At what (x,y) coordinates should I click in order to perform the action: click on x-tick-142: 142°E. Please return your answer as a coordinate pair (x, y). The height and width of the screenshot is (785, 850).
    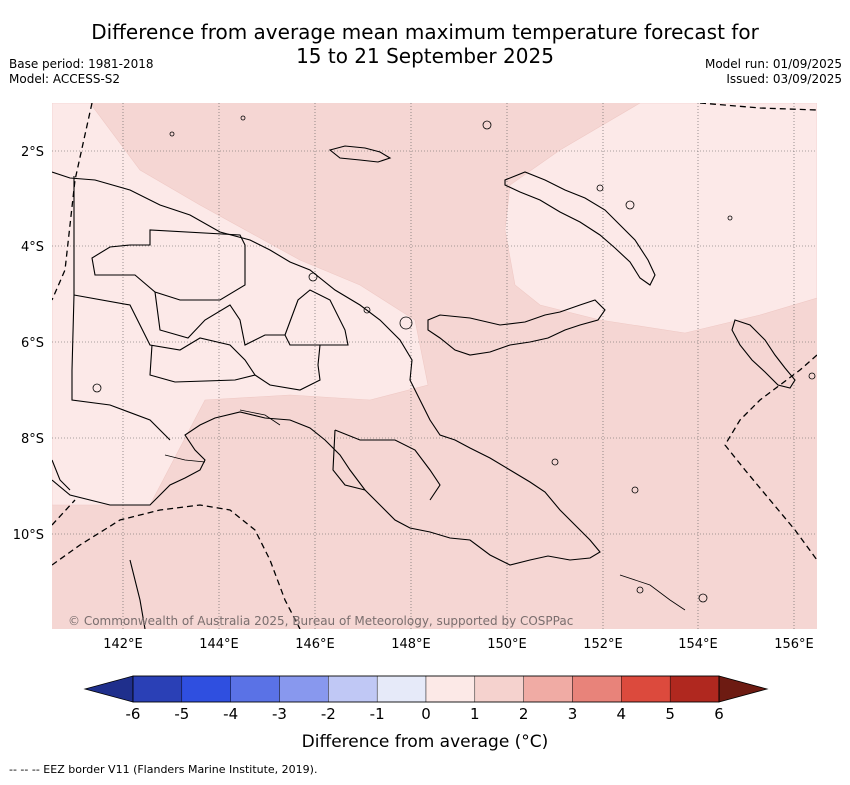
    Looking at the image, I should click on (123, 644).